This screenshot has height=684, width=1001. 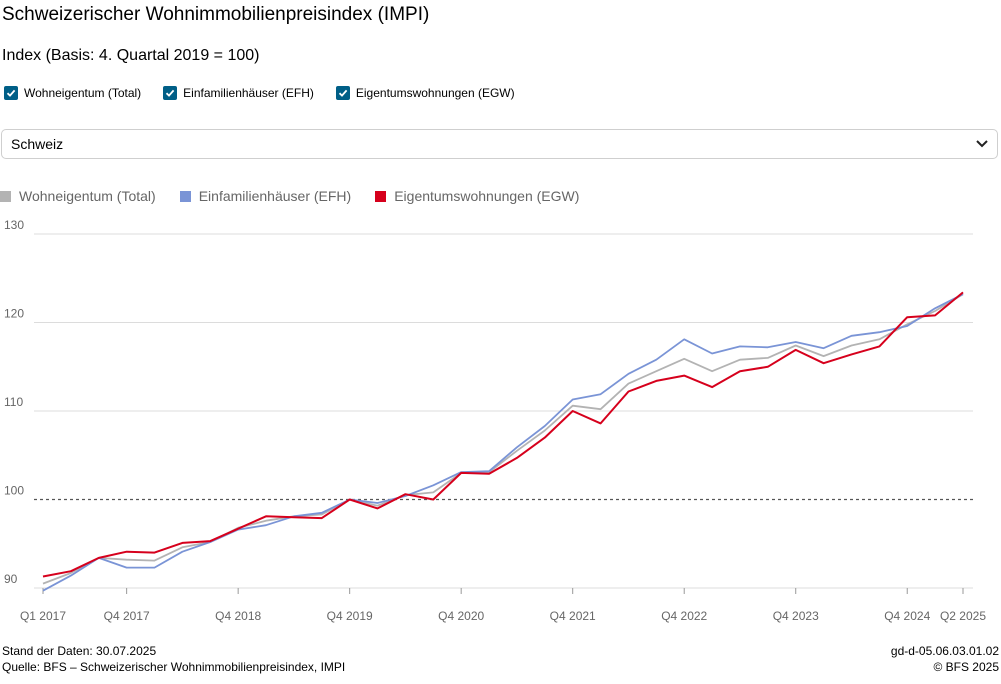 I want to click on x-tick-label: Q4 2021, so click(x=573, y=616).